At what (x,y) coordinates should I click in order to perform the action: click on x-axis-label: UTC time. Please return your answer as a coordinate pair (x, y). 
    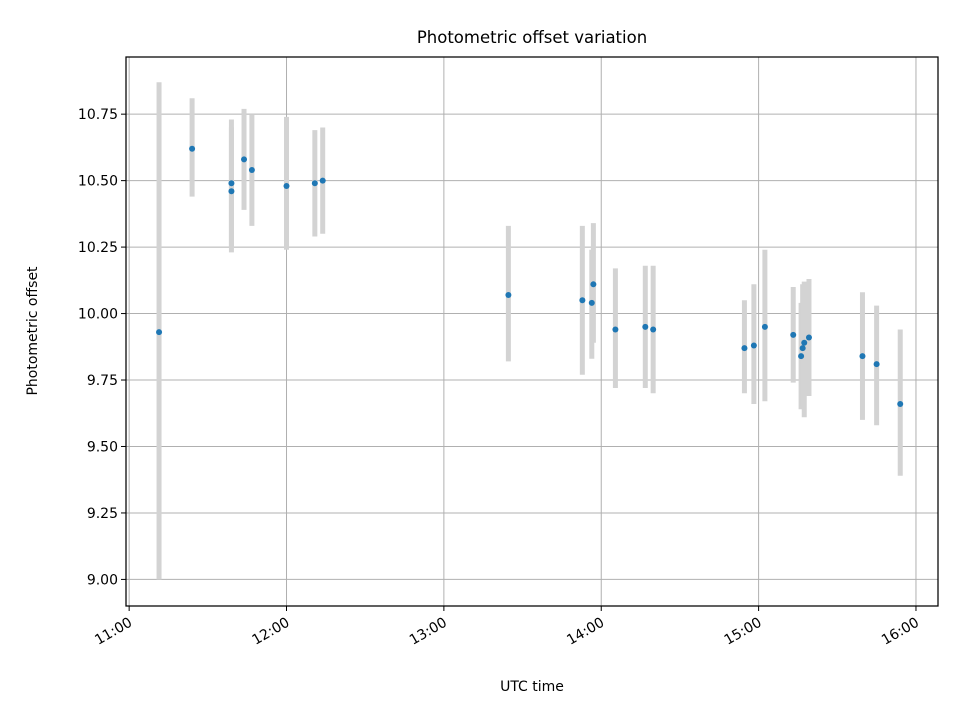
    Looking at the image, I should click on (532, 687).